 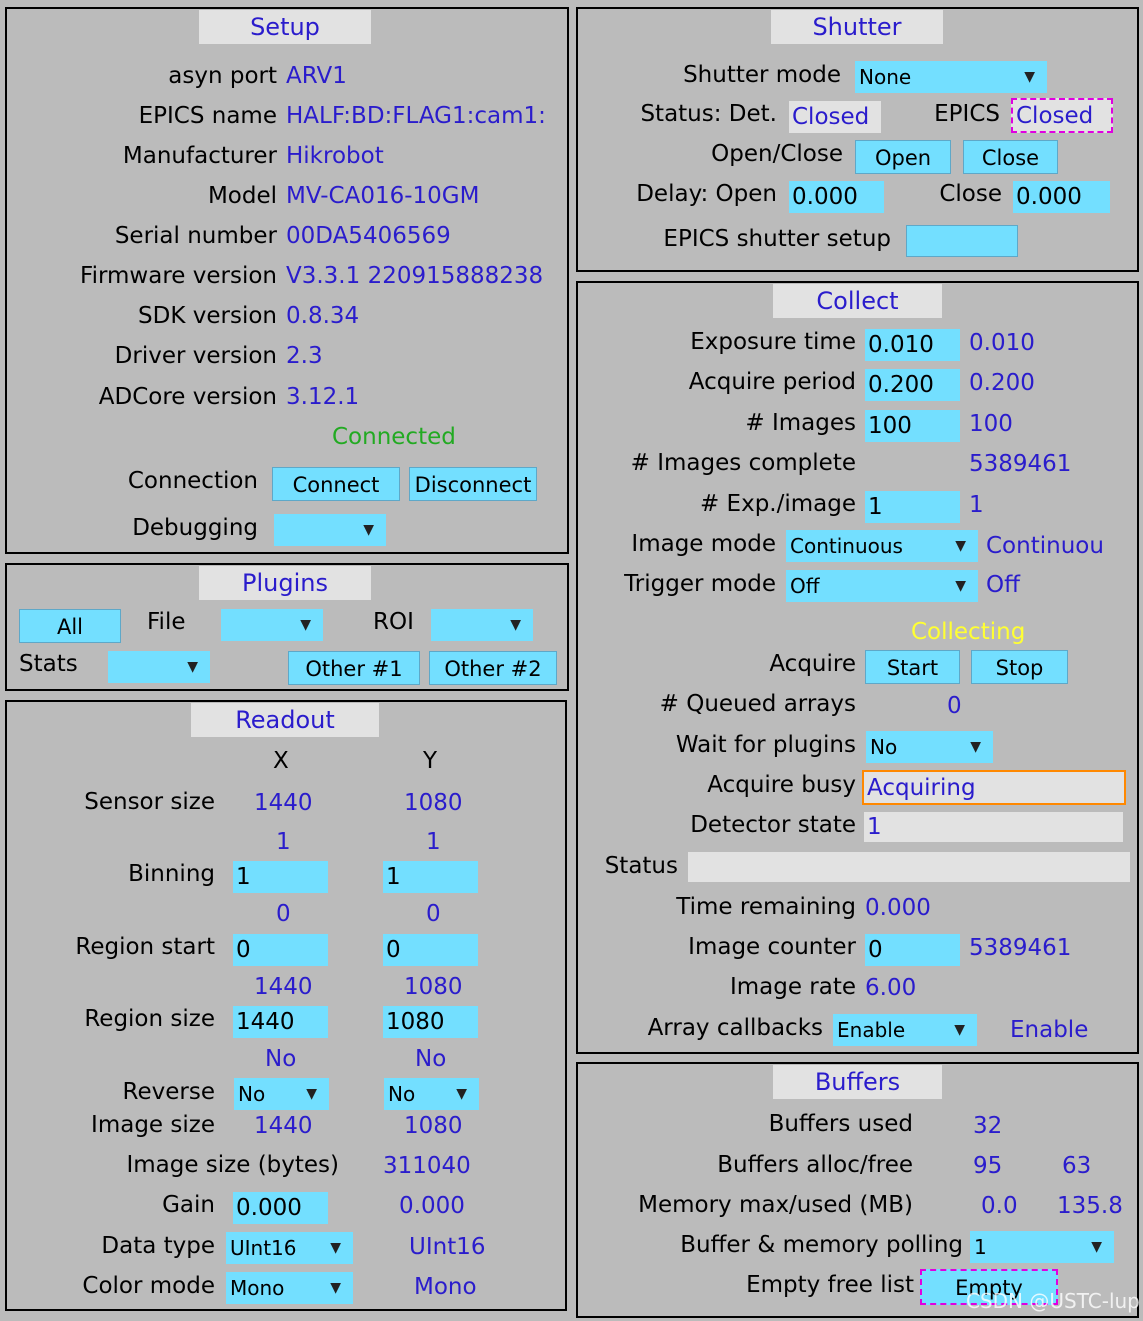 What do you see at coordinates (765, 745) in the screenshot?
I see `wait-plugins-label: Wait for plugins` at bounding box center [765, 745].